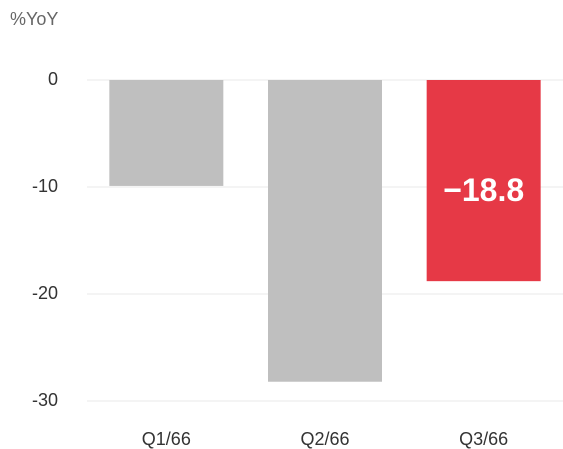 This screenshot has width=563, height=449. I want to click on y-axis-label: %YoY, so click(34, 19).